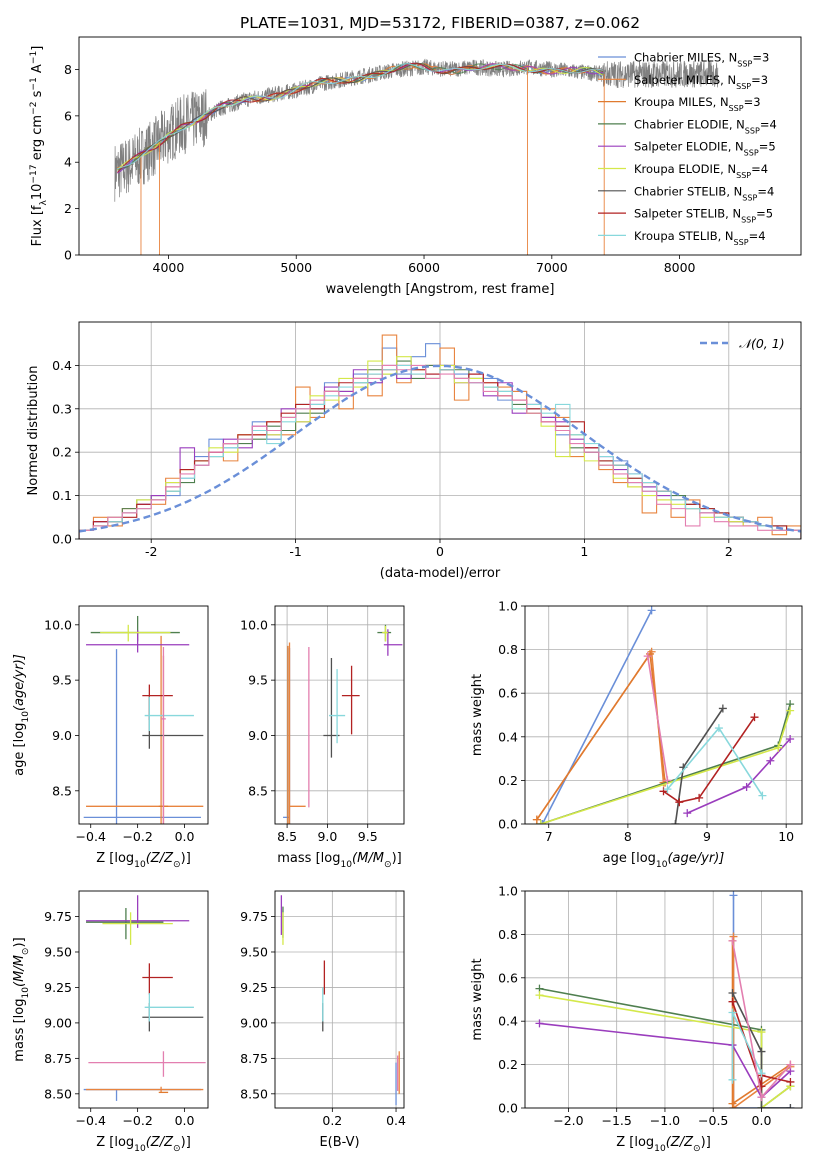 The width and height of the screenshot is (819, 1170). I want to click on y-tick-label: 0, so click(68, 255).